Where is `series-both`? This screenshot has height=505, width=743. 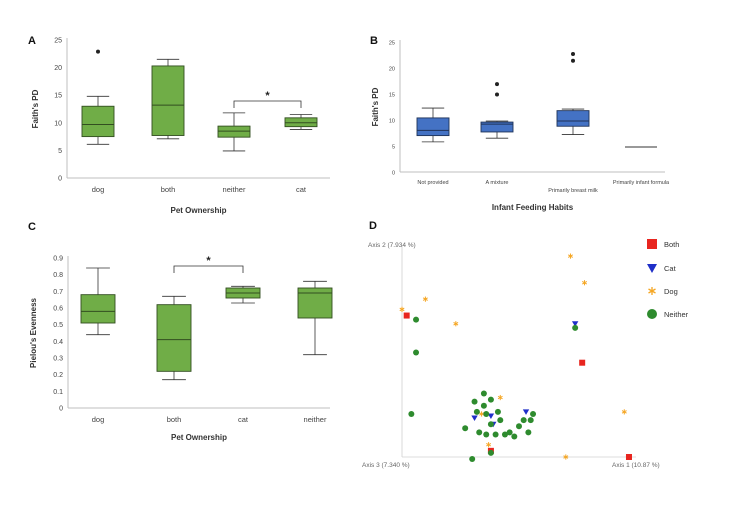
series-both is located at coordinates (517, 386).